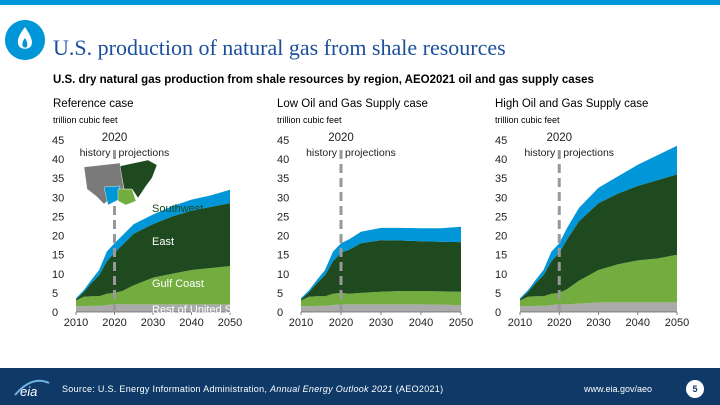  Describe the element at coordinates (85, 120) in the screenshot. I see `panel-unit-reference: trillion cubic feet` at that location.